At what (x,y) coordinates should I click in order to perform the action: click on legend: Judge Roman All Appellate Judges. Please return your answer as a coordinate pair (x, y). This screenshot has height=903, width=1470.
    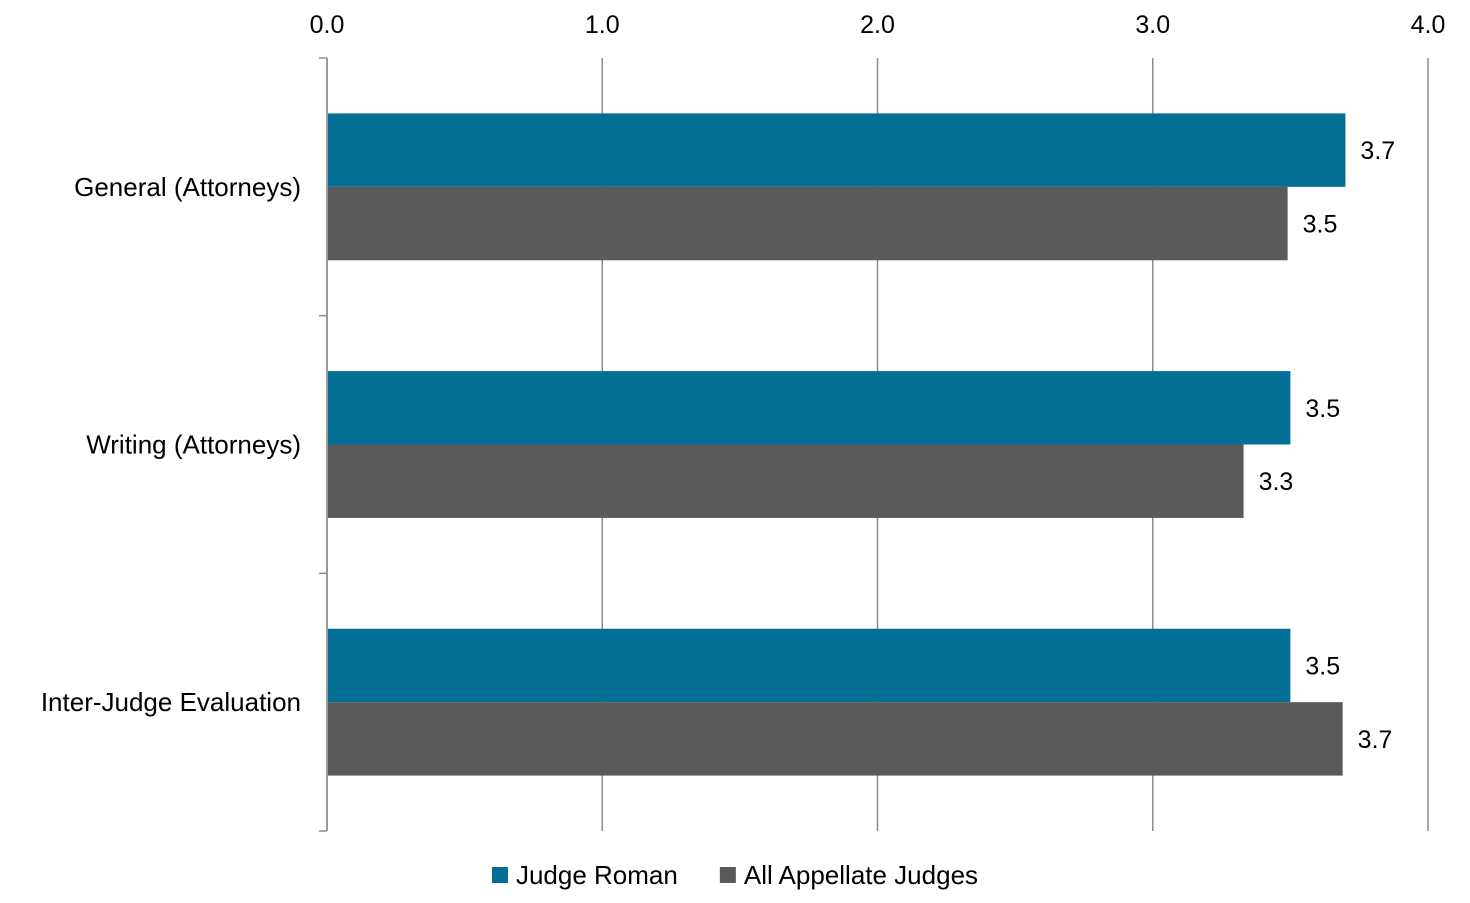
    Looking at the image, I should click on (734, 875).